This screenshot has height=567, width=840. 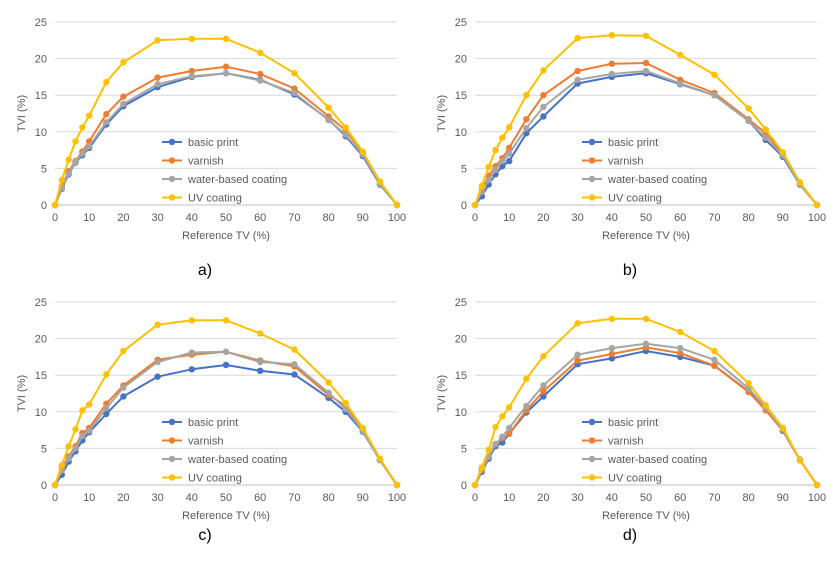 I want to click on panel-label-c: c), so click(x=205, y=535).